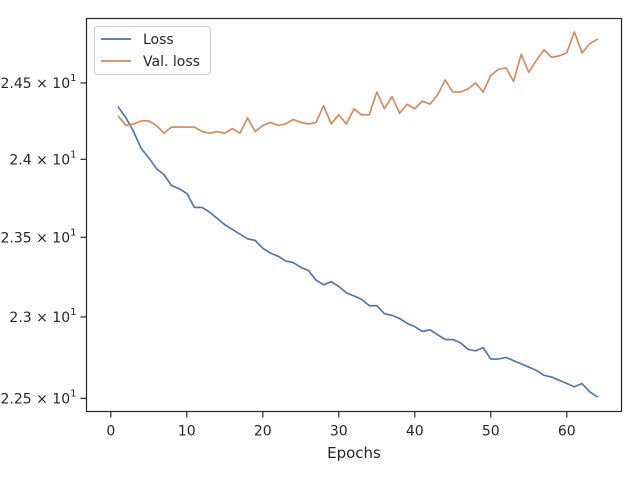  What do you see at coordinates (39, 236) in the screenshot?
I see `y-tick-label: 2.35 × 10¹` at bounding box center [39, 236].